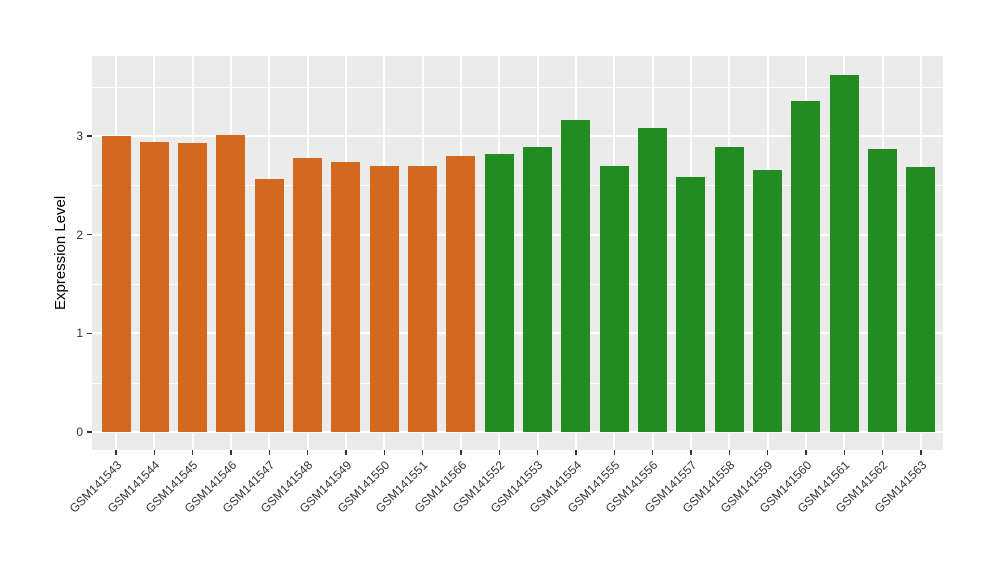 The height and width of the screenshot is (580, 1000). I want to click on x-tick-GSM141557, so click(691, 452).